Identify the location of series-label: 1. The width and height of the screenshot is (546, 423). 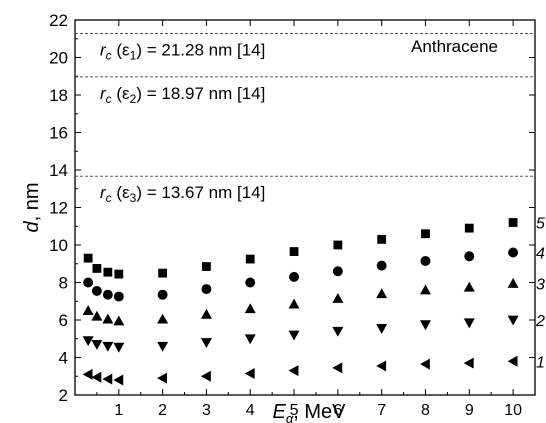
(540, 362).